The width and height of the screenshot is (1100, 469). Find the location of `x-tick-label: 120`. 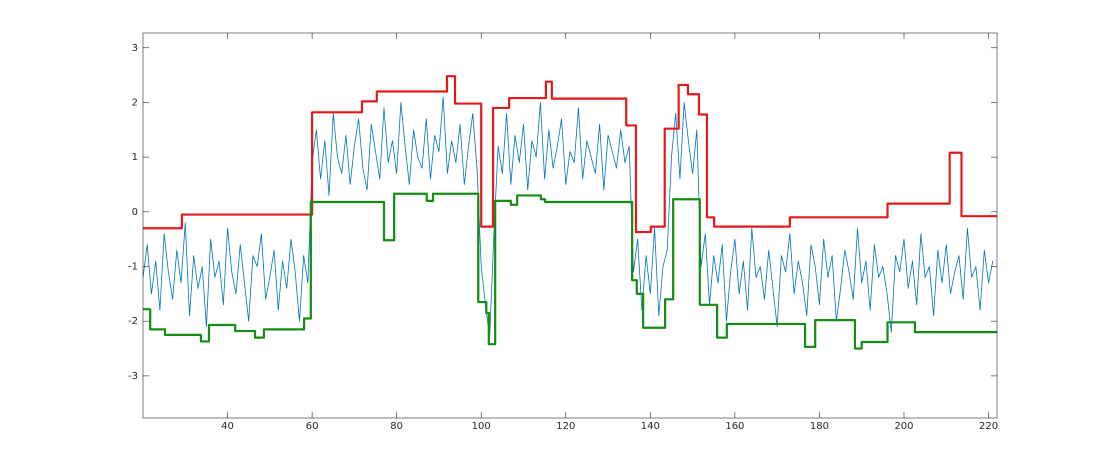

x-tick-label: 120 is located at coordinates (565, 426).